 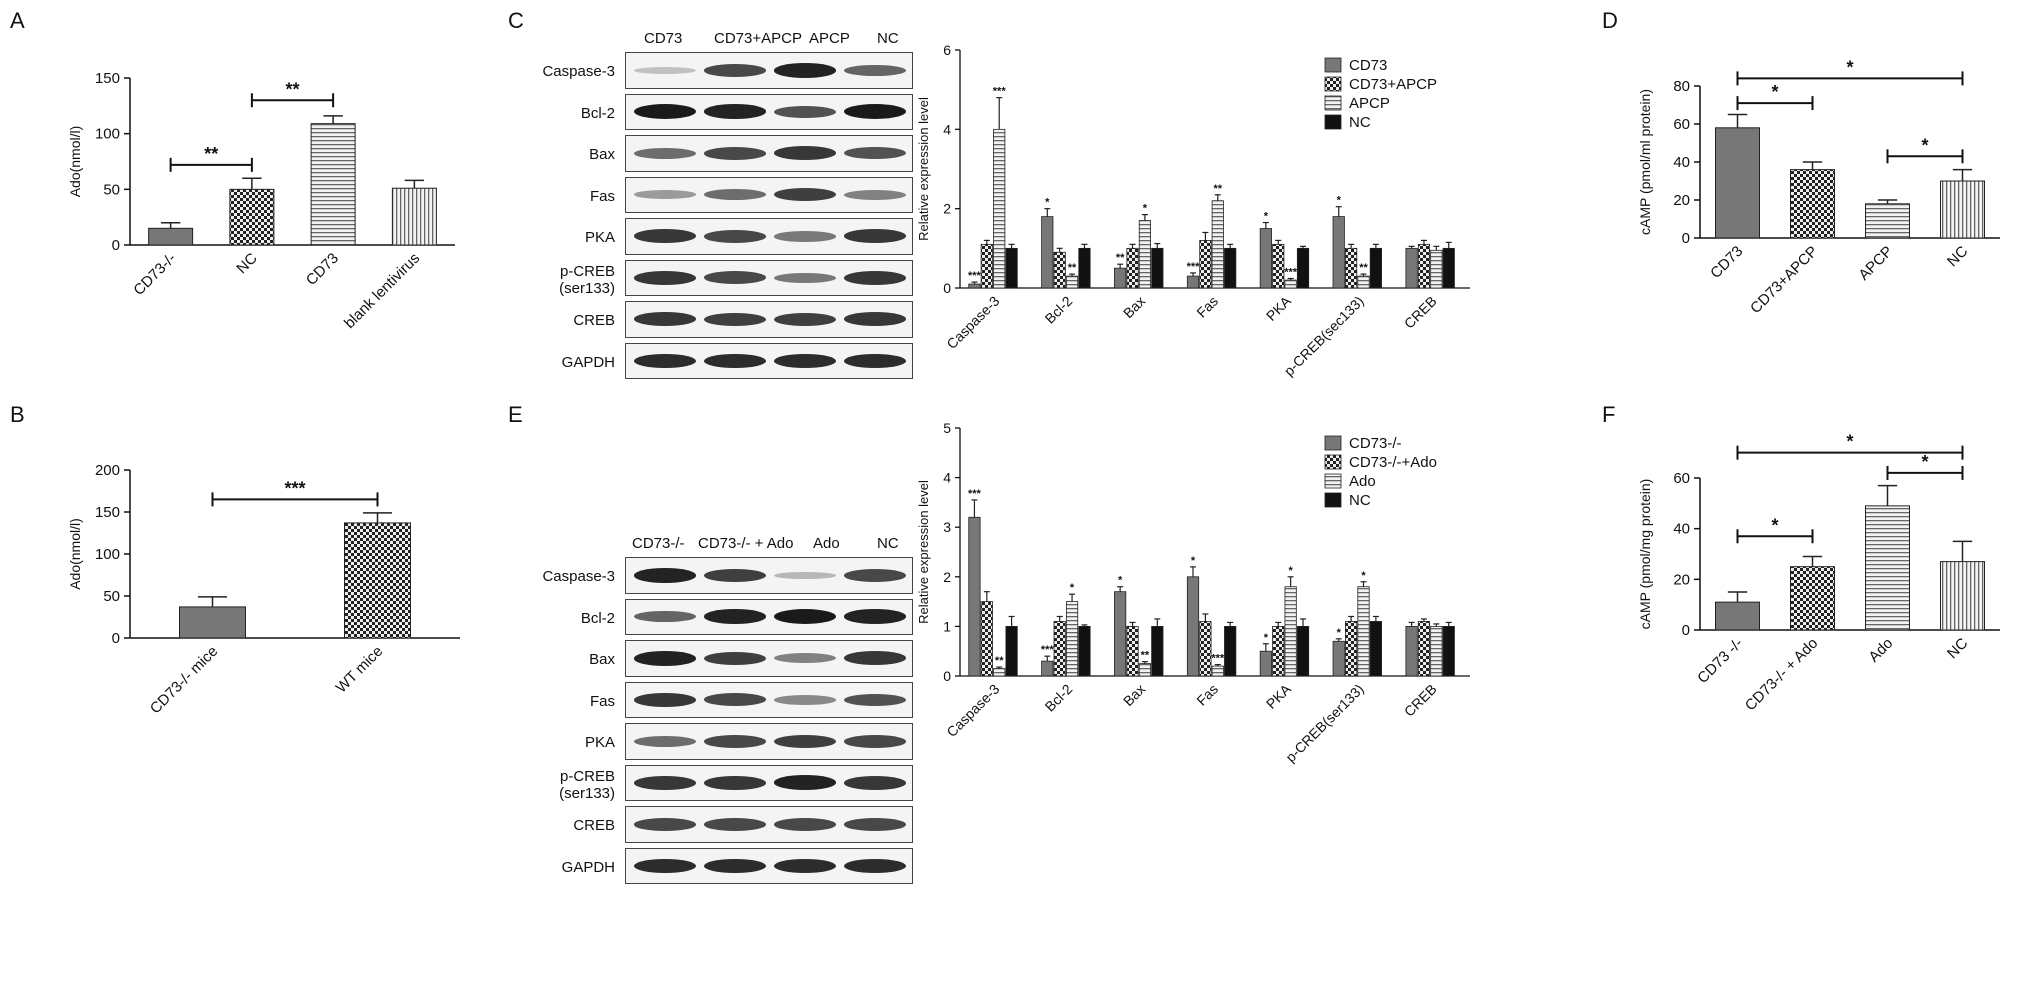 What do you see at coordinates (1720, 661) in the screenshot?
I see `x-tick-label: CD73 -/-` at bounding box center [1720, 661].